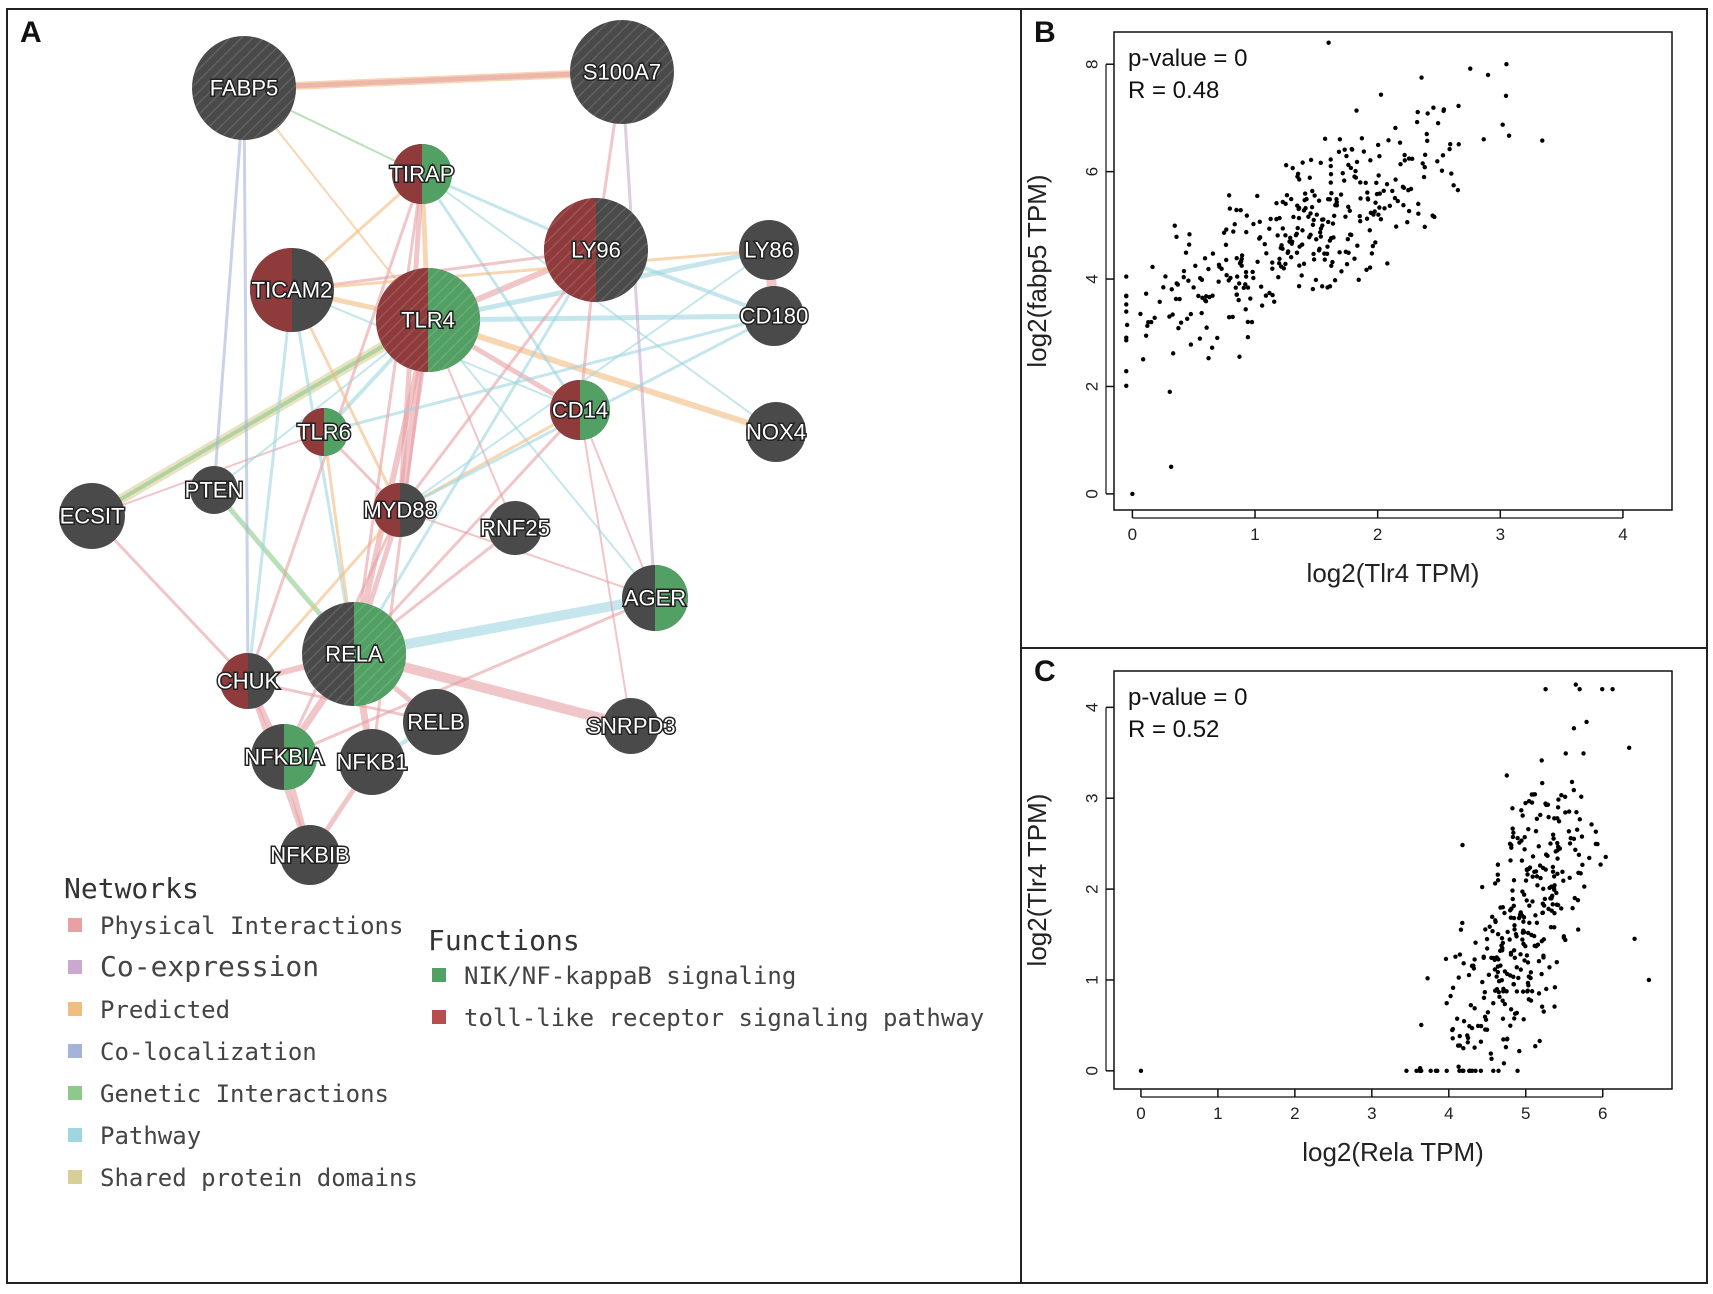 This screenshot has height=1294, width=1713. Describe the element at coordinates (292, 290) in the screenshot. I see `network-node-ticam2: TICAM2` at that location.